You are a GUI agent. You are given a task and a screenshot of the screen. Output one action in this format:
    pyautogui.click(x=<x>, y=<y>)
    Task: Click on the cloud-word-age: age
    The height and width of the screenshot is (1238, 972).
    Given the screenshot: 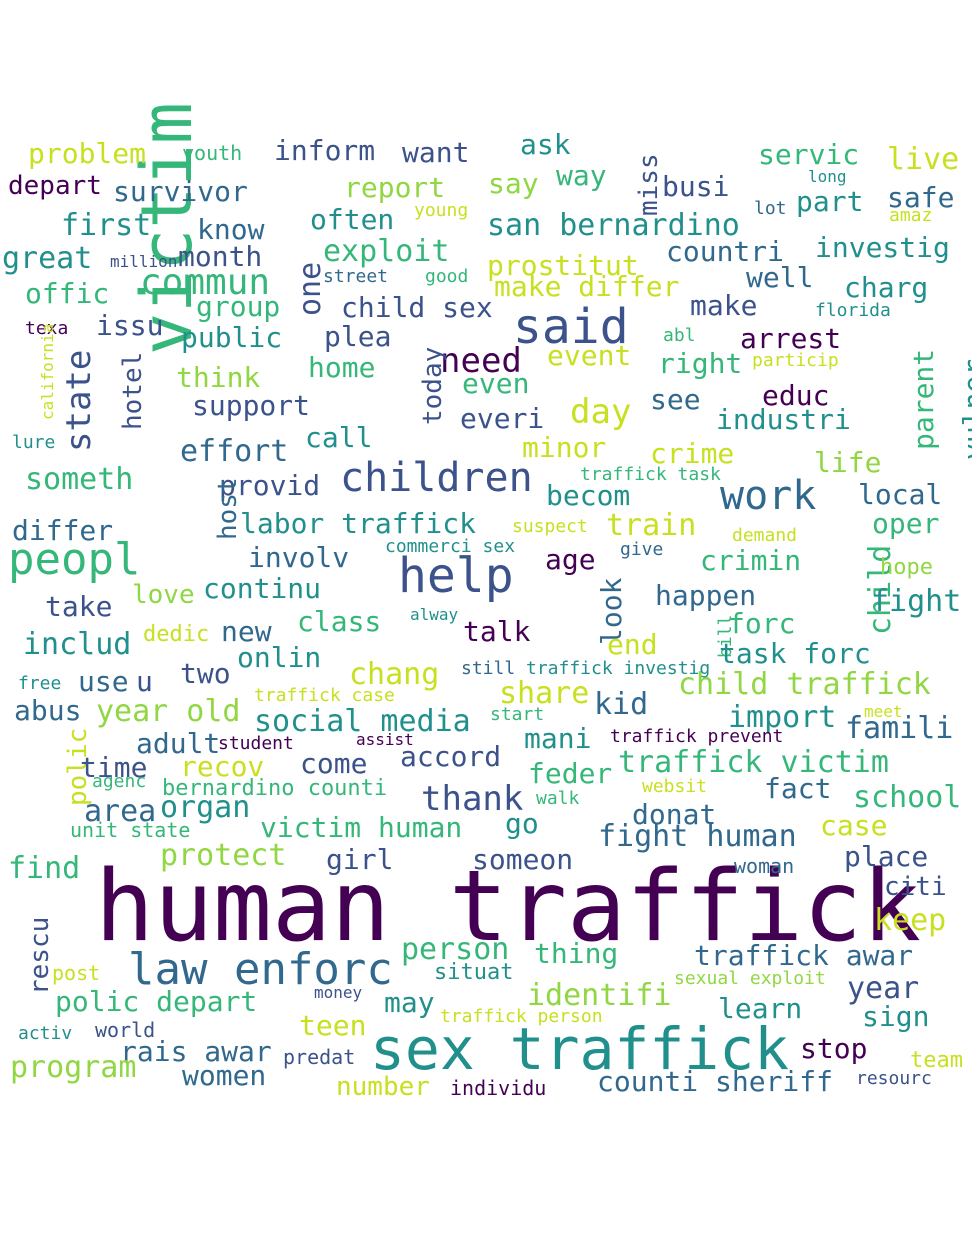 What is the action you would take?
    pyautogui.click(x=570, y=559)
    